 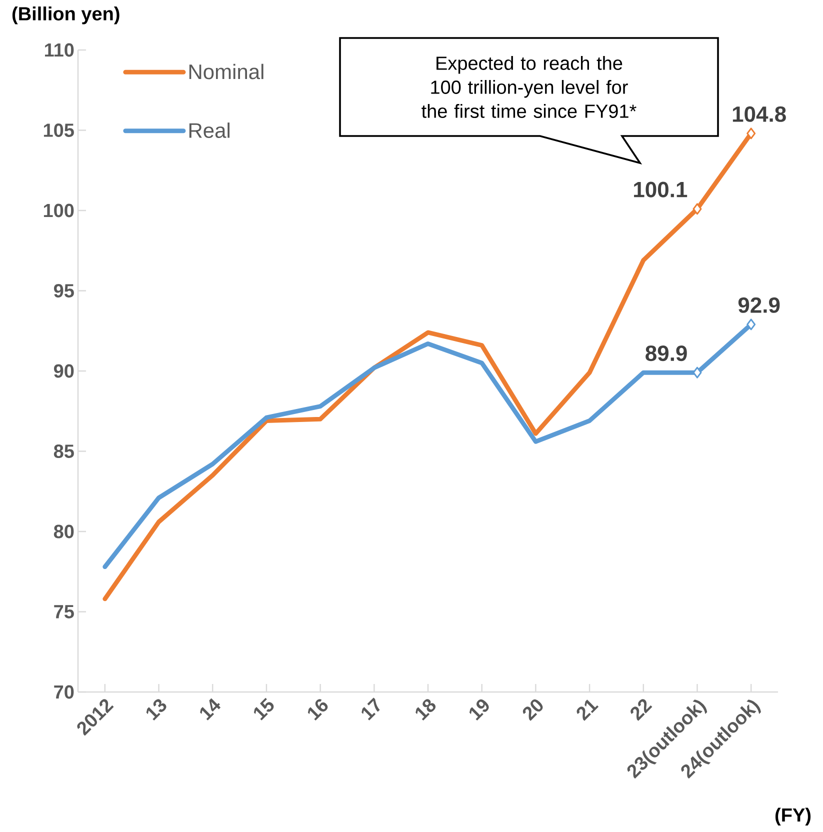 What do you see at coordinates (532, 710) in the screenshot?
I see `x-tick-label: 20` at bounding box center [532, 710].